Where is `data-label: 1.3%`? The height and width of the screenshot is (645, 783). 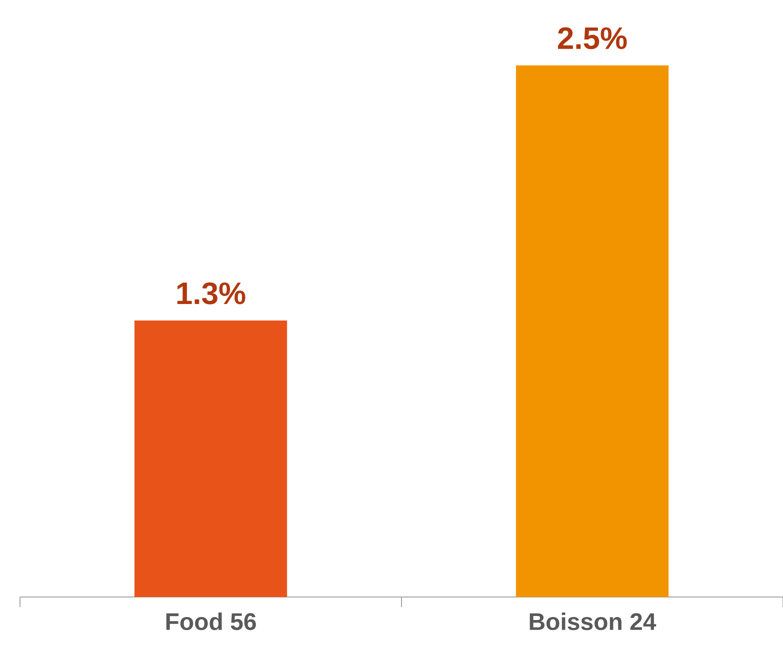
data-label: 1.3% is located at coordinates (211, 293).